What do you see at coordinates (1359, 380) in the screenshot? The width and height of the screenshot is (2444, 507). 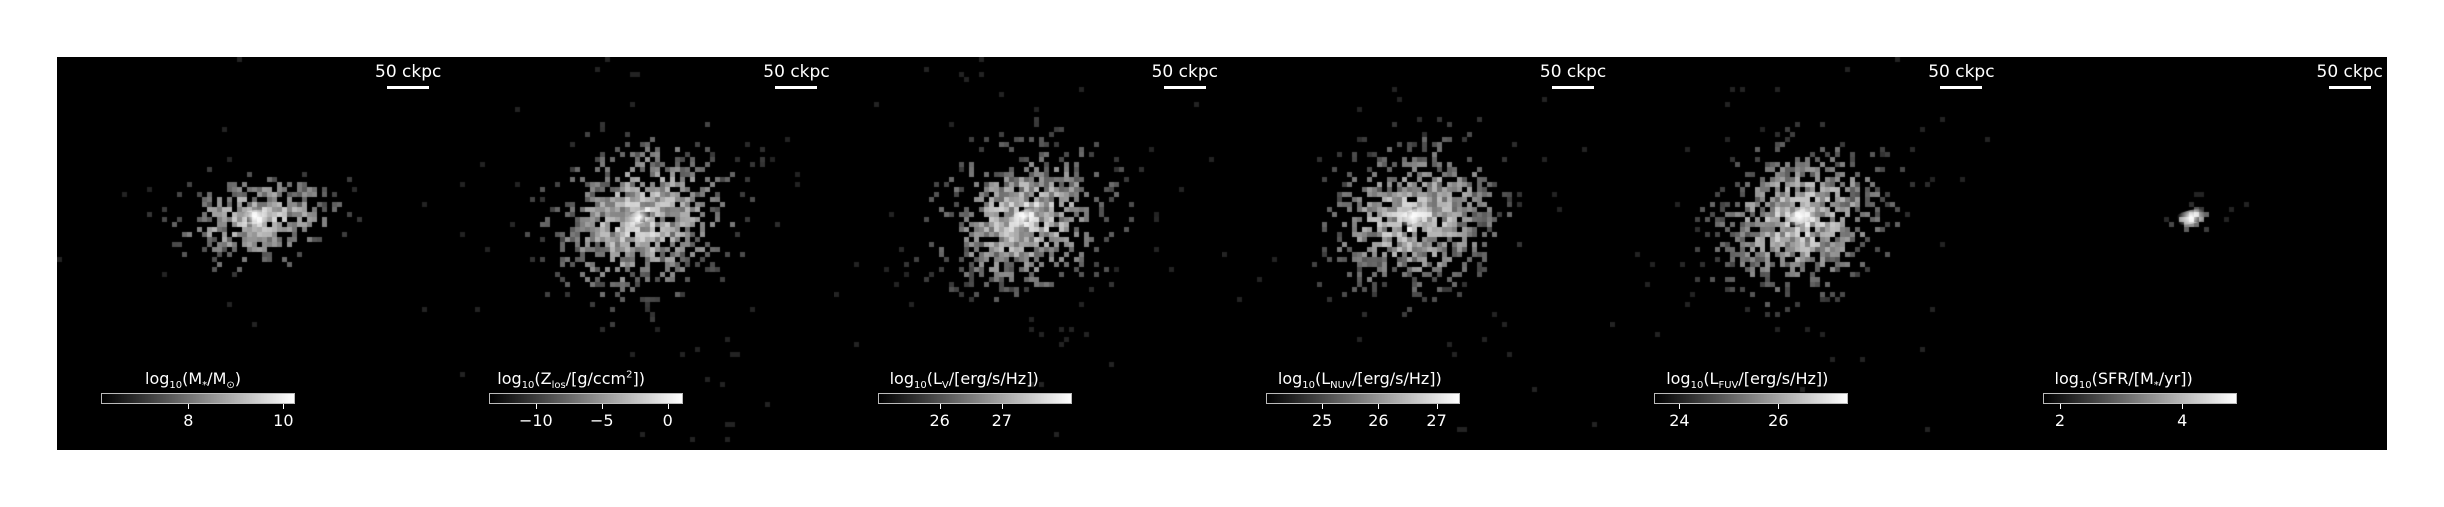 I see `colorbar-label: log10(LNUV/[erg/s/Hz])` at bounding box center [1359, 380].